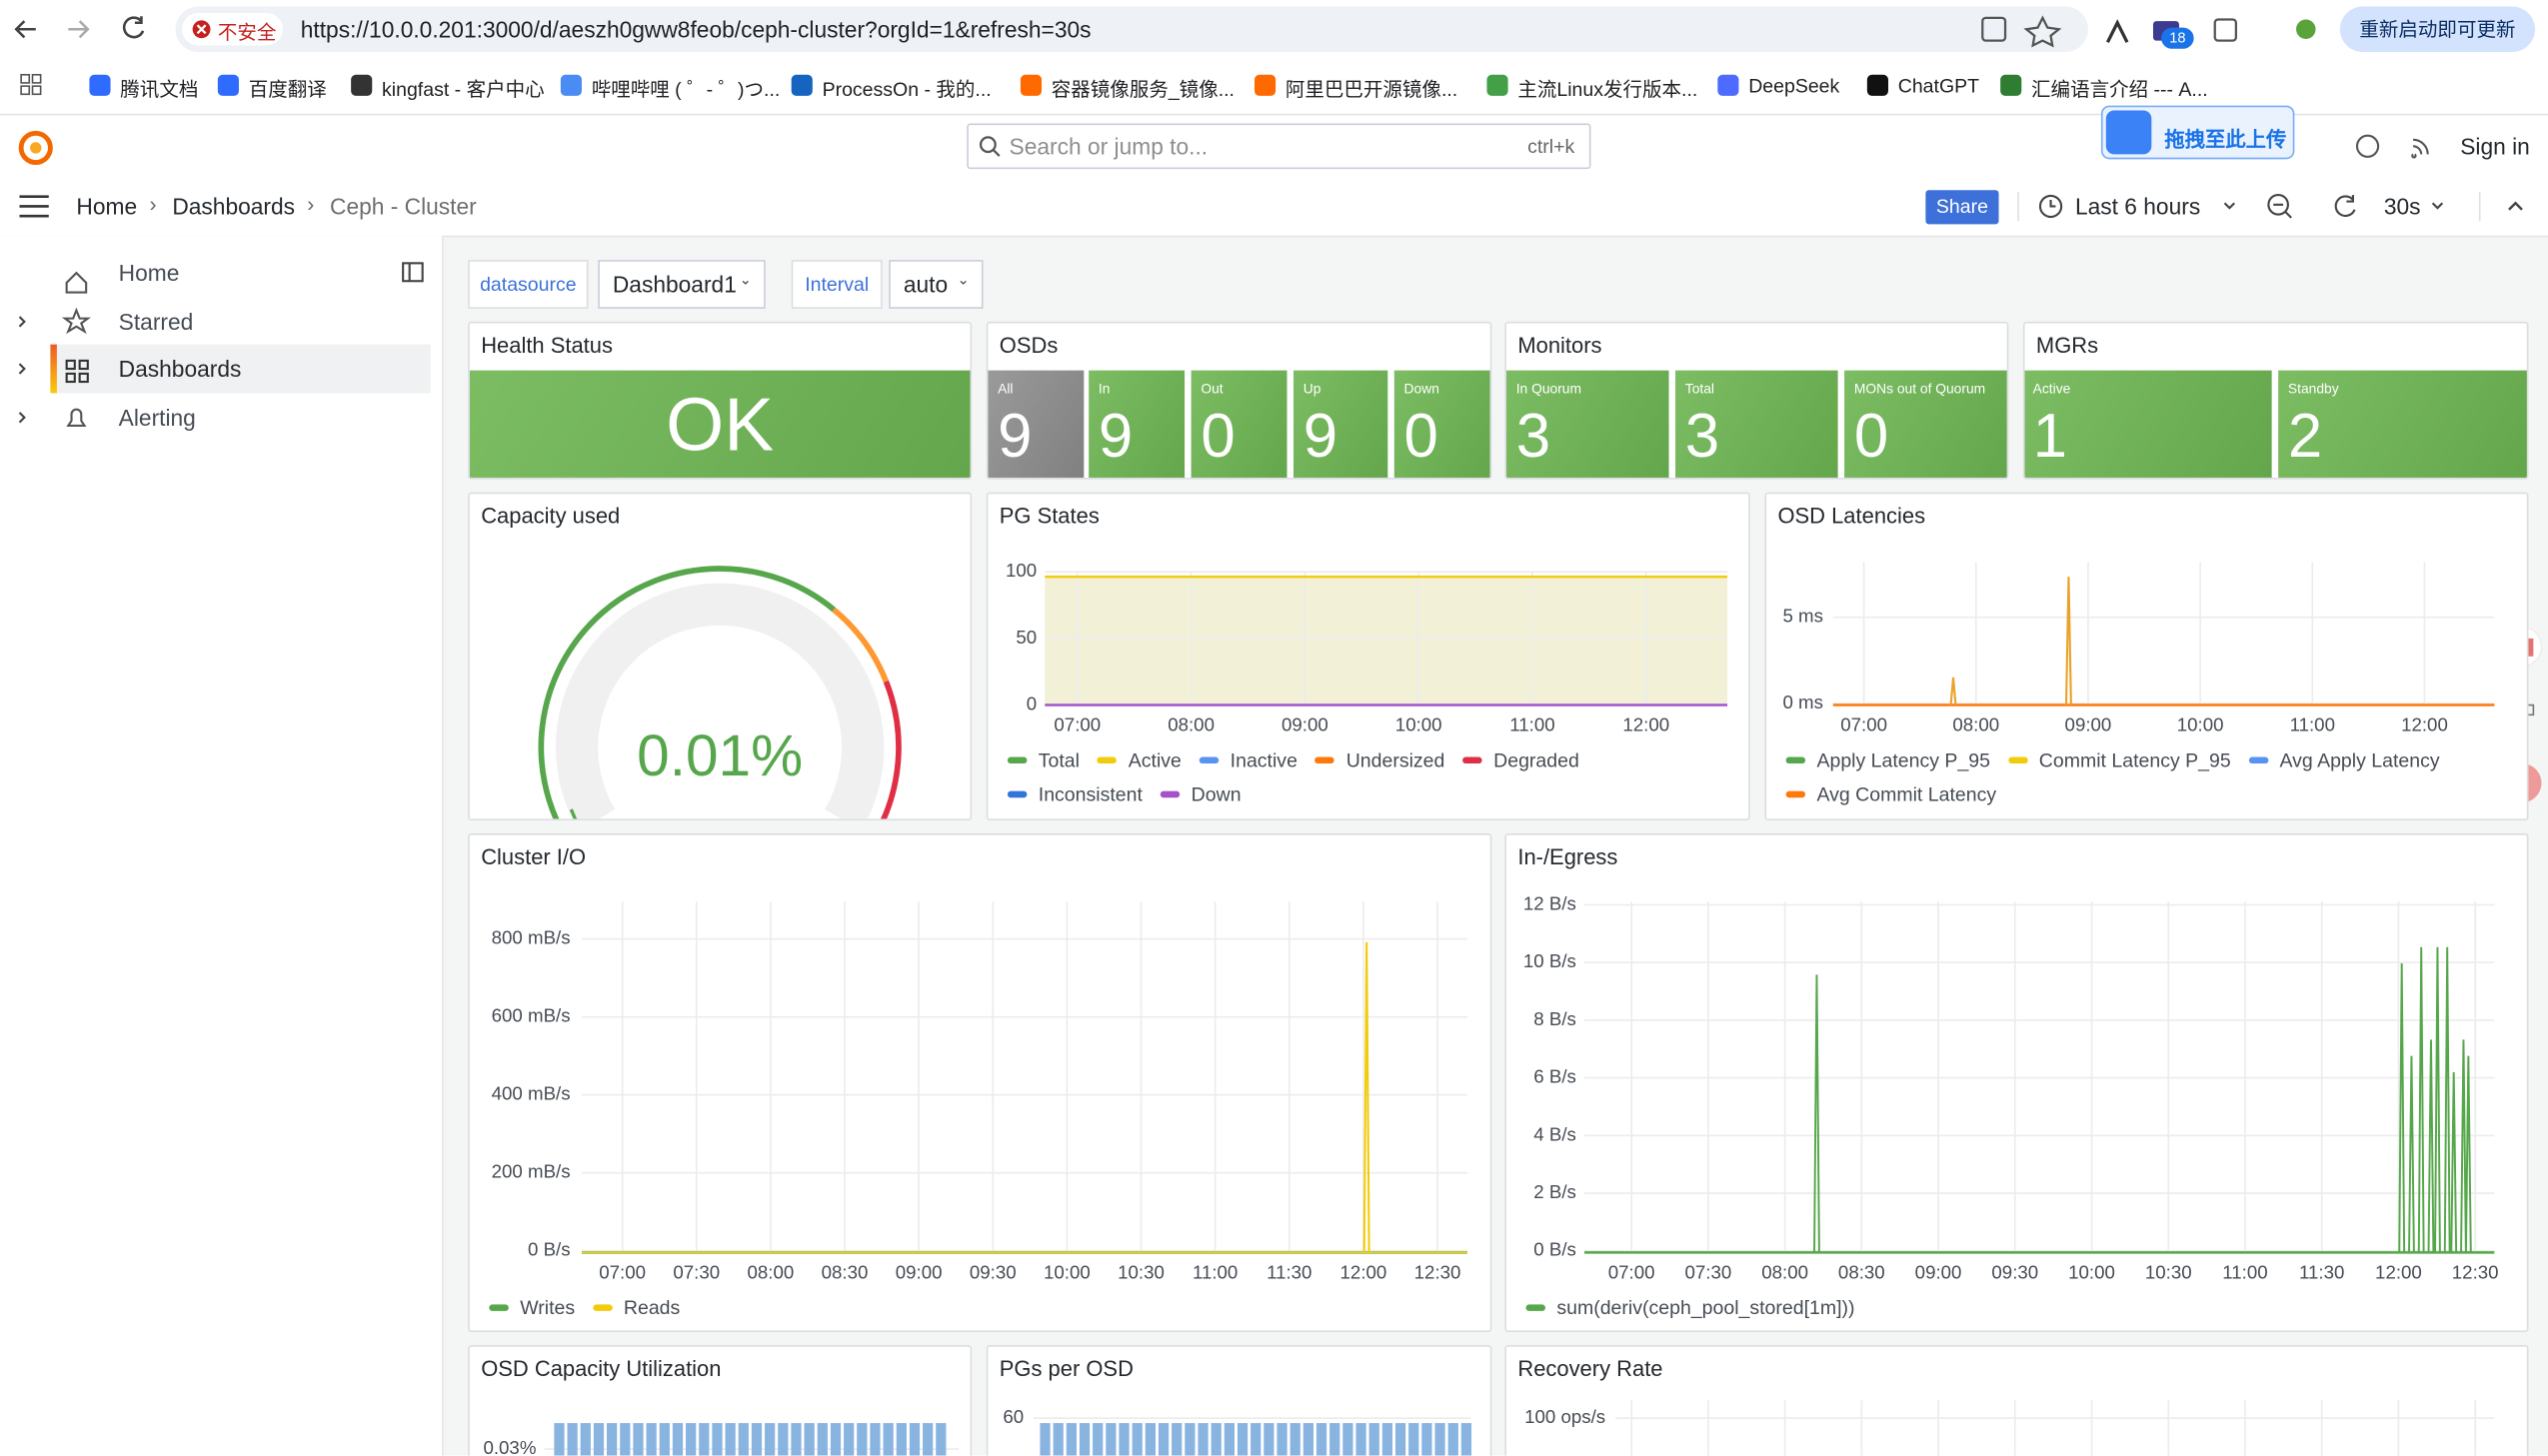 This screenshot has height=1456, width=2548. I want to click on legend-item: Writes, so click(532, 1307).